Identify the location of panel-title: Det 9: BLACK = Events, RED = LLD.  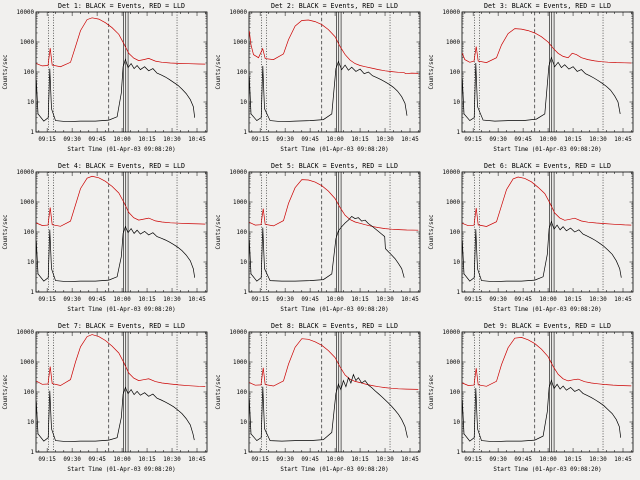
(547, 326).